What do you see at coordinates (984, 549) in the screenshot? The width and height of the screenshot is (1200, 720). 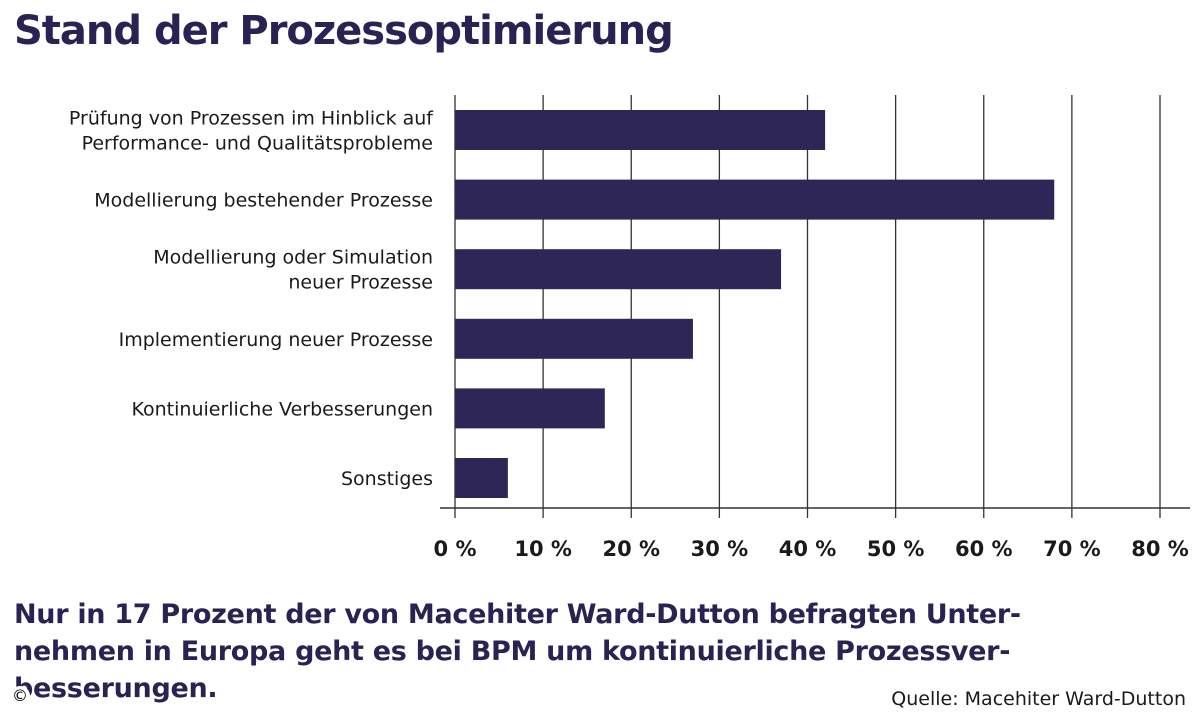 I see `x-tick-label: 60 %` at bounding box center [984, 549].